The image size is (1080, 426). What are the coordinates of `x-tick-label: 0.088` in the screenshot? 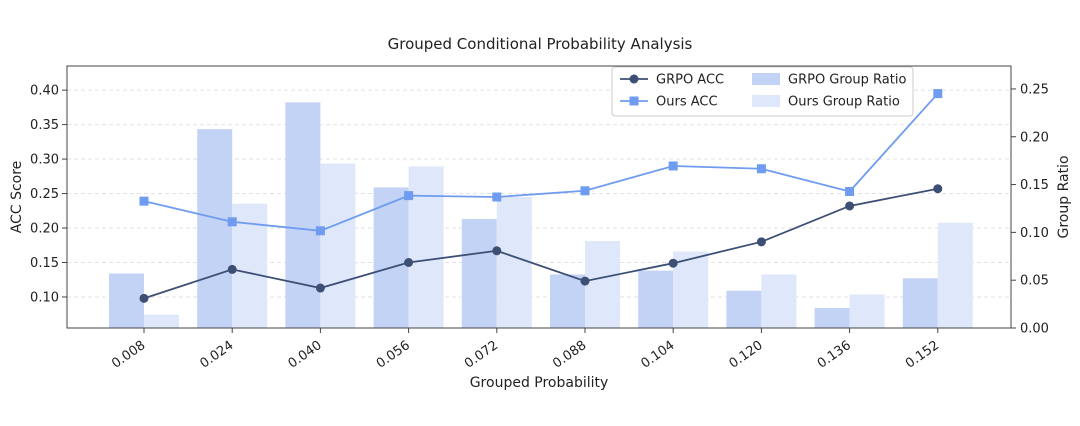 It's located at (569, 355).